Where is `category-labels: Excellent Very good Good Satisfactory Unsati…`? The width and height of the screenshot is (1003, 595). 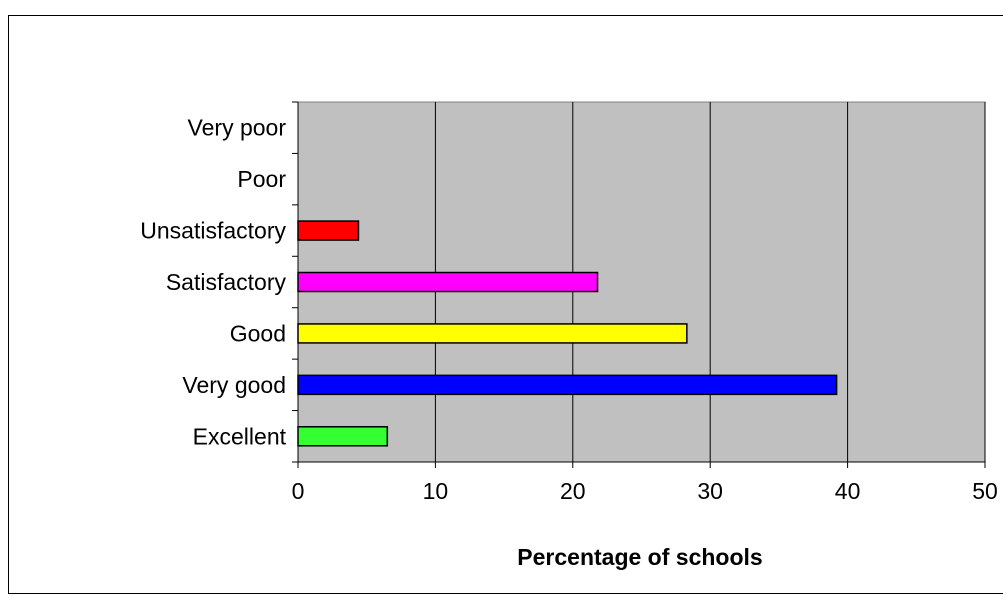
category-labels: Excellent Very good Good Satisfactory Unsati… is located at coordinates (213, 282).